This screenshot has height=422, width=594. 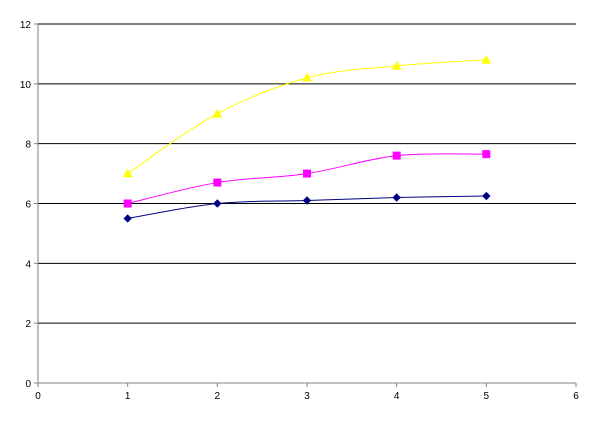 What do you see at coordinates (28, 384) in the screenshot?
I see `y-tick-label-0: 0` at bounding box center [28, 384].